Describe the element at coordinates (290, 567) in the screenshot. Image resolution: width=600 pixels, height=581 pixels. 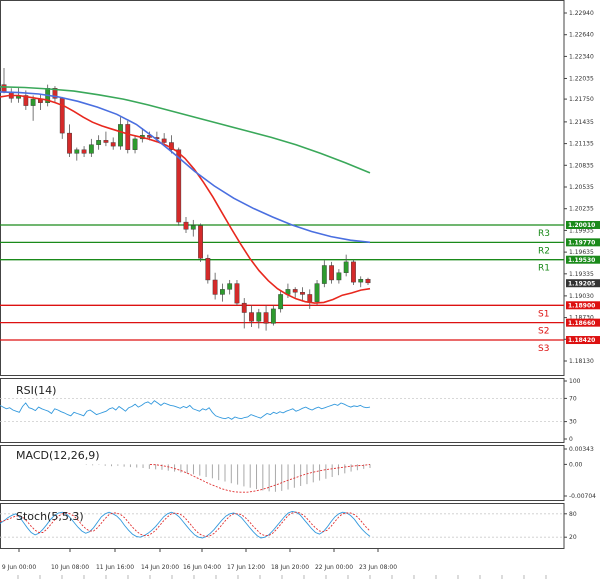
I see `time-tick-label: 18 Jun 20:00` at that location.